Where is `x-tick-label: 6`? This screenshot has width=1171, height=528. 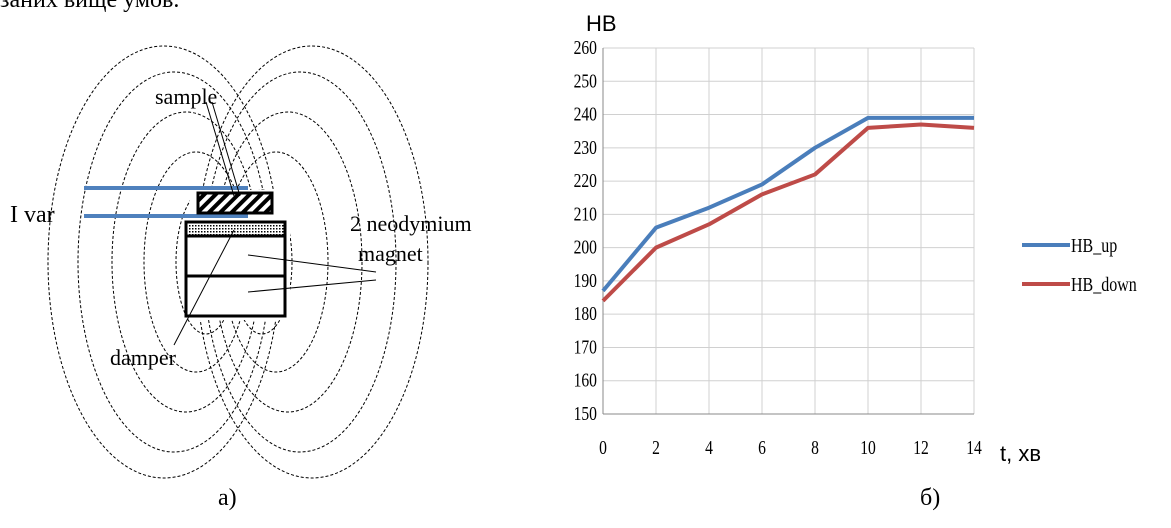 x-tick-label: 6 is located at coordinates (762, 447).